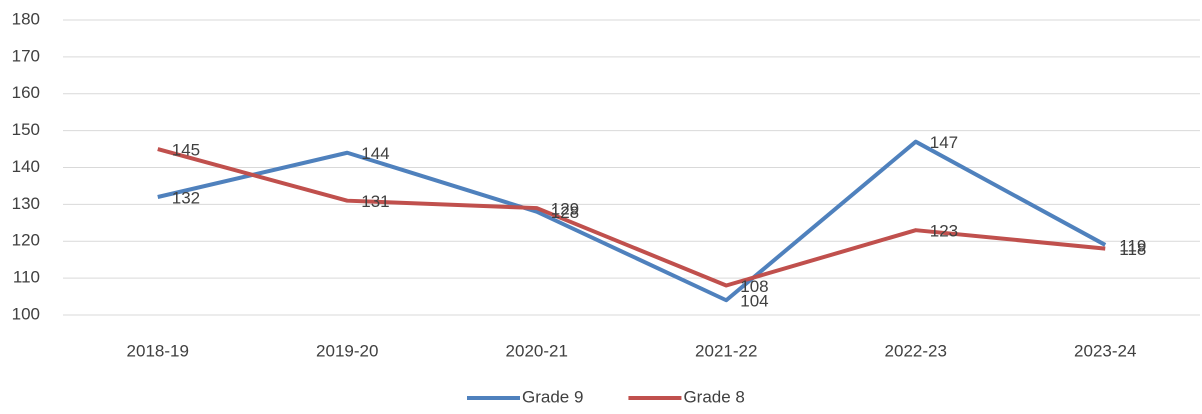 This screenshot has height=414, width=1202. Describe the element at coordinates (26, 313) in the screenshot. I see `y-tick-label: 100` at that location.